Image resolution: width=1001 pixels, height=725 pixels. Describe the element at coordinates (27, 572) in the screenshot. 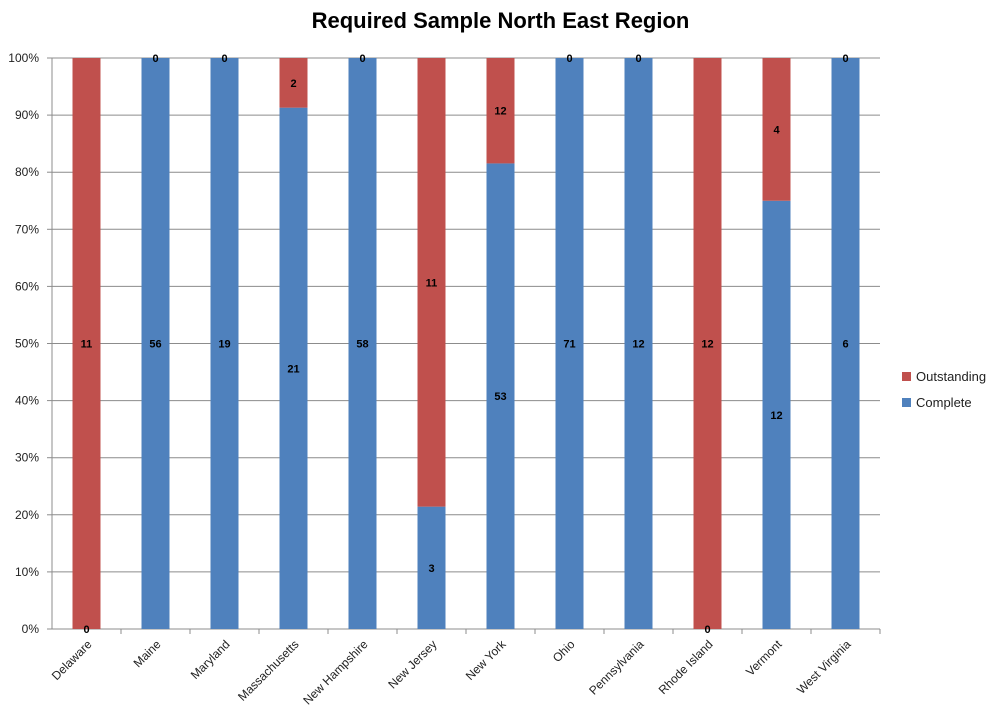

I see `y-tick-label-10: 10%` at that location.